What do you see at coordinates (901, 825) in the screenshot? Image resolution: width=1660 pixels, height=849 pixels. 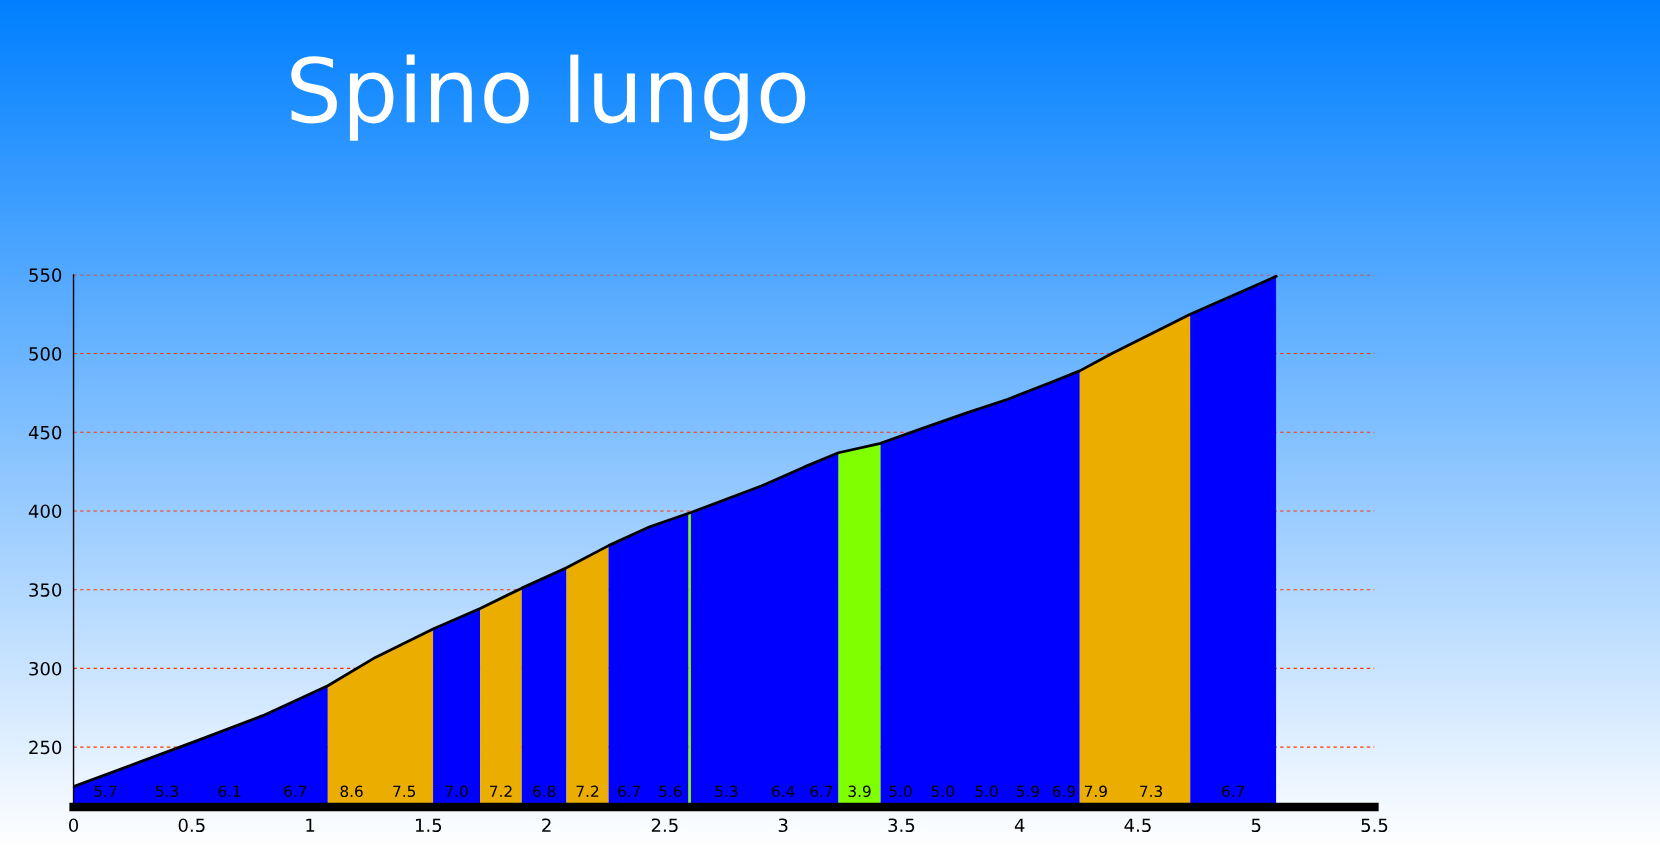 I see `x-tick-label: 3.5` at bounding box center [901, 825].